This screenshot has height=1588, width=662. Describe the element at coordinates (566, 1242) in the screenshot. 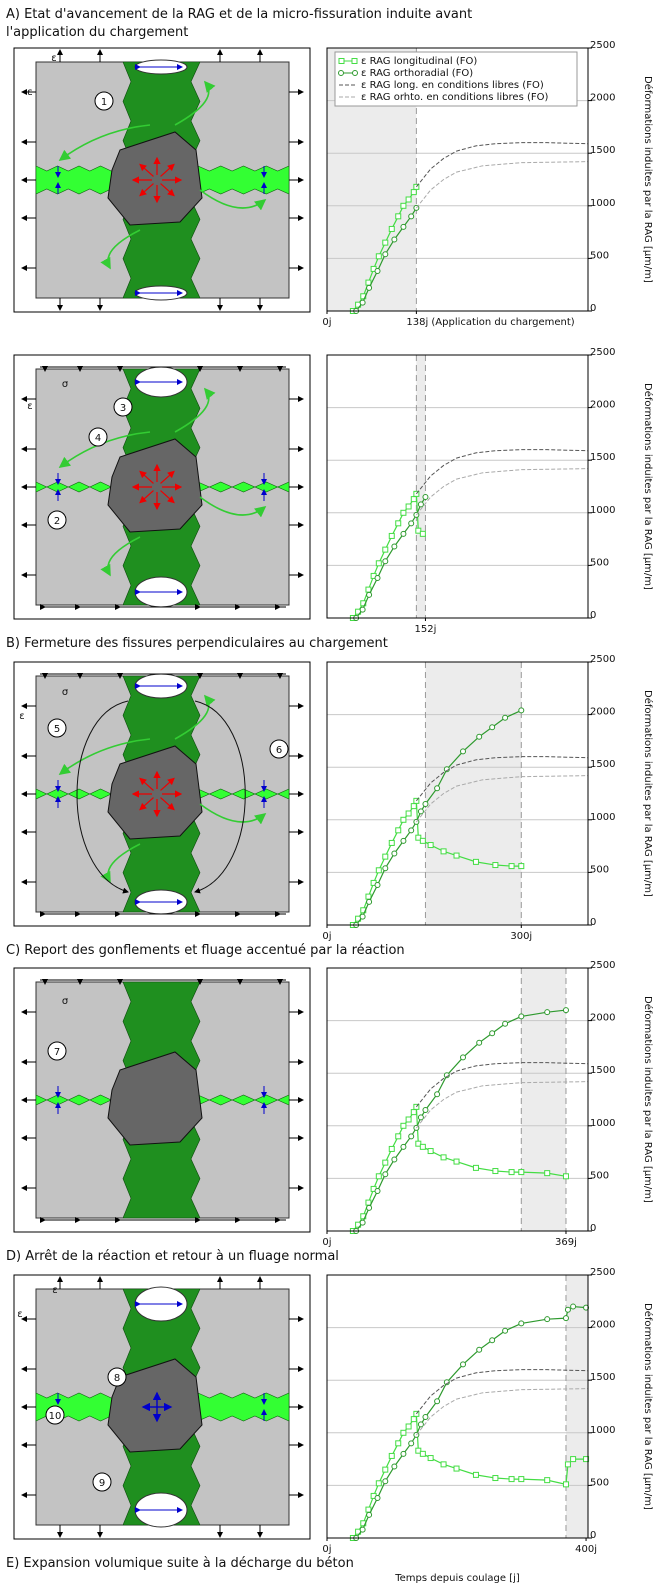

I see `x-tick-label: 369j` at that location.